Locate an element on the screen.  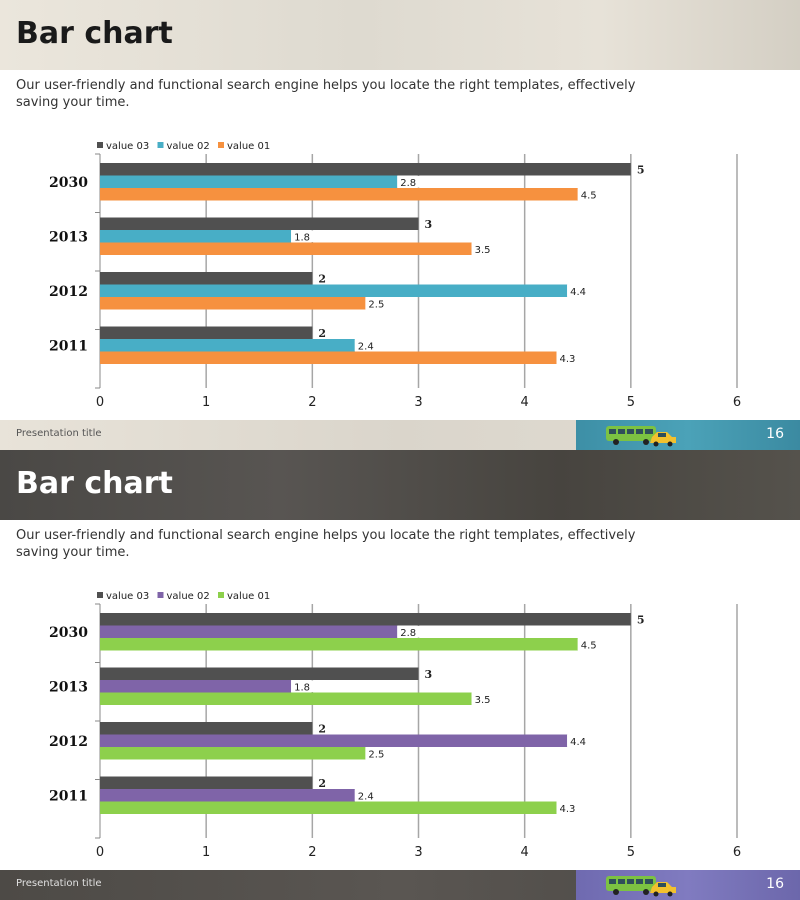
bar-value-01-2012 is located at coordinates (233, 753).